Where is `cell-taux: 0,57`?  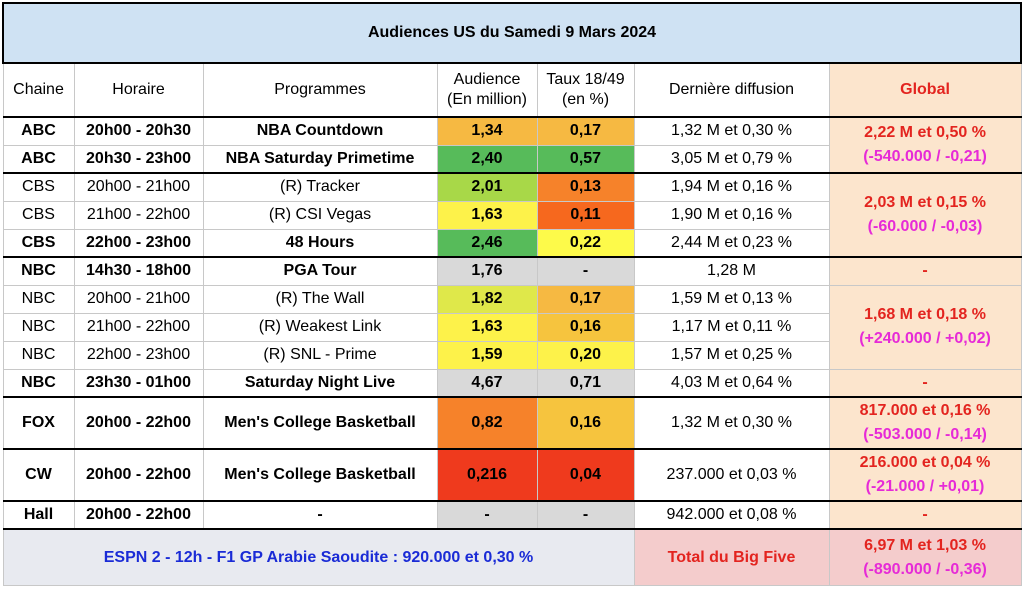 cell-taux: 0,57 is located at coordinates (585, 159).